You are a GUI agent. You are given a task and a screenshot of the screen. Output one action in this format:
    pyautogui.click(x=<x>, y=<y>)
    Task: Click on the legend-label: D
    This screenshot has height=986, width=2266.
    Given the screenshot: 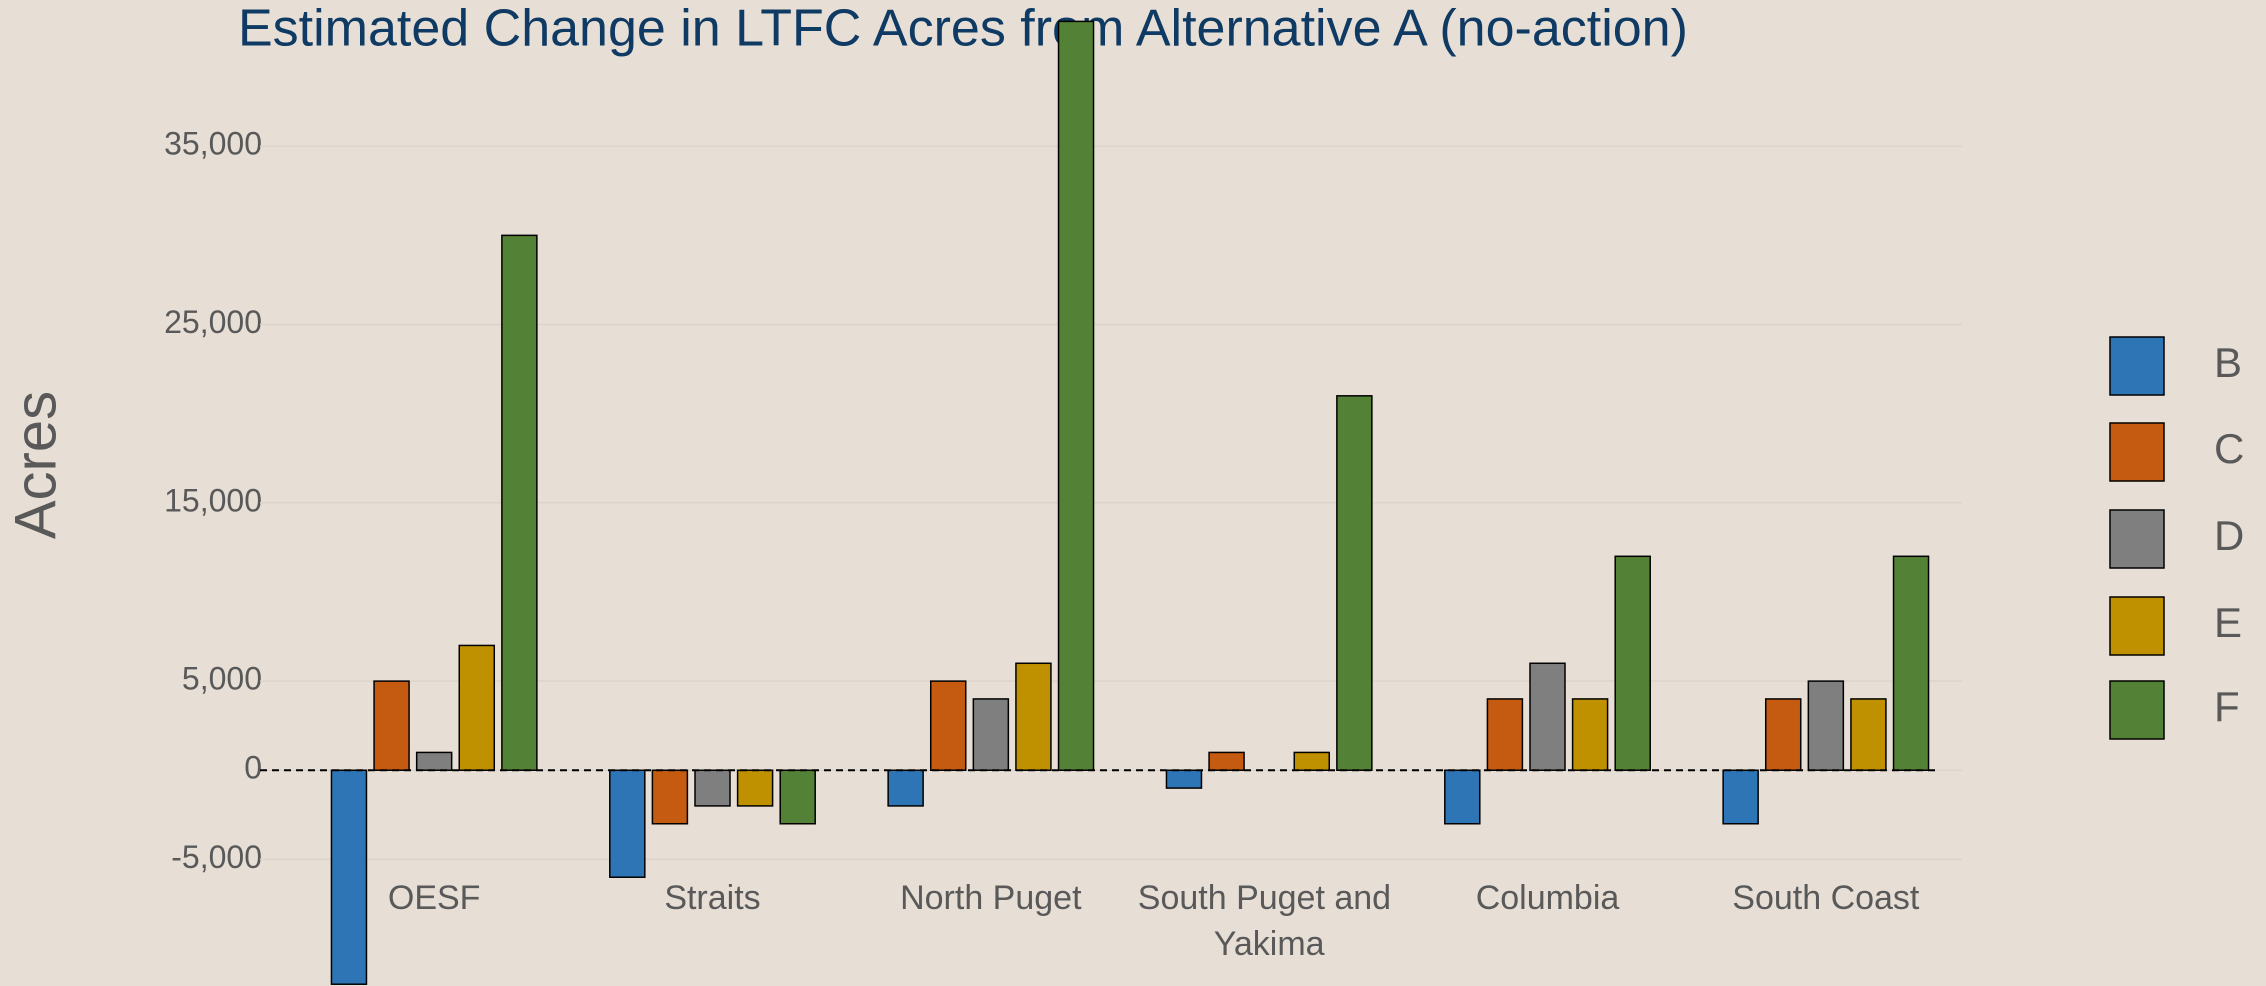 What is the action you would take?
    pyautogui.click(x=2229, y=535)
    